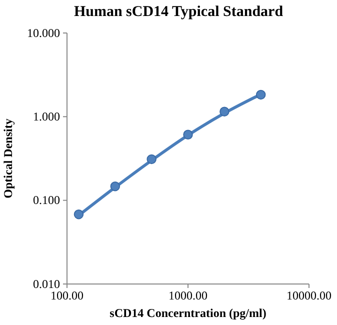 The image size is (337, 325). What do you see at coordinates (43, 33) in the screenshot?
I see `y-tick-label: 10.000` at bounding box center [43, 33].